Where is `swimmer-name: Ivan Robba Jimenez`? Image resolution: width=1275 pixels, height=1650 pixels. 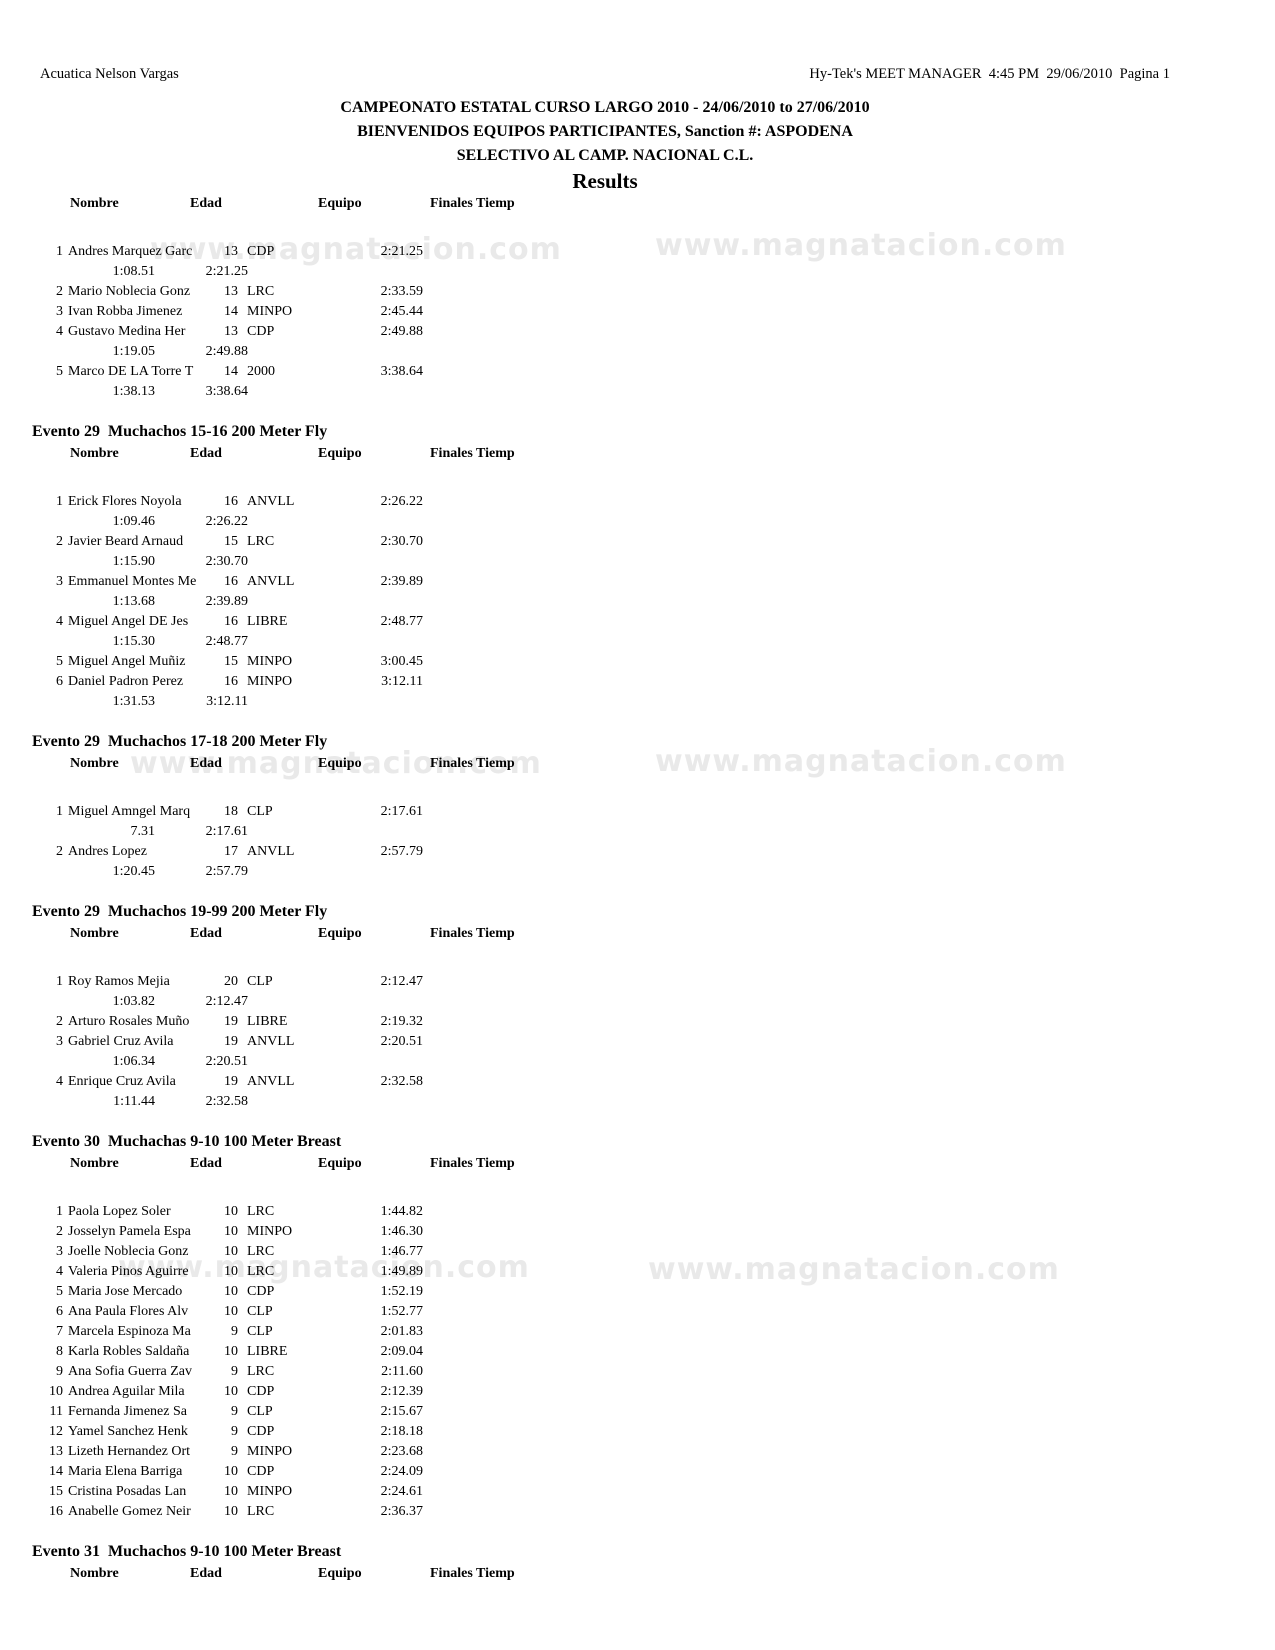
swimmer-name: Ivan Robba Jimenez is located at coordinates (125, 311).